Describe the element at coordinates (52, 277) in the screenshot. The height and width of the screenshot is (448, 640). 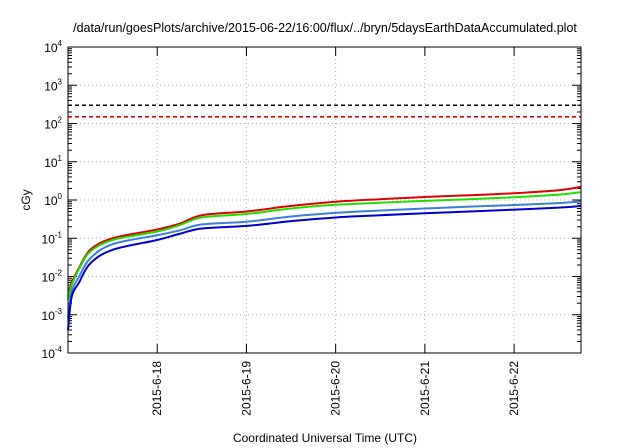
I see `y-tick-label: 10⁻²` at that location.